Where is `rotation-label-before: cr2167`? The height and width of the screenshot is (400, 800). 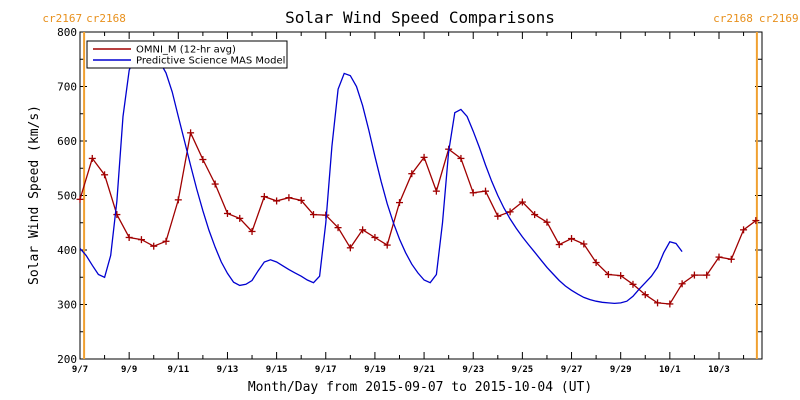 rotation-label-before: cr2167 is located at coordinates (62, 18).